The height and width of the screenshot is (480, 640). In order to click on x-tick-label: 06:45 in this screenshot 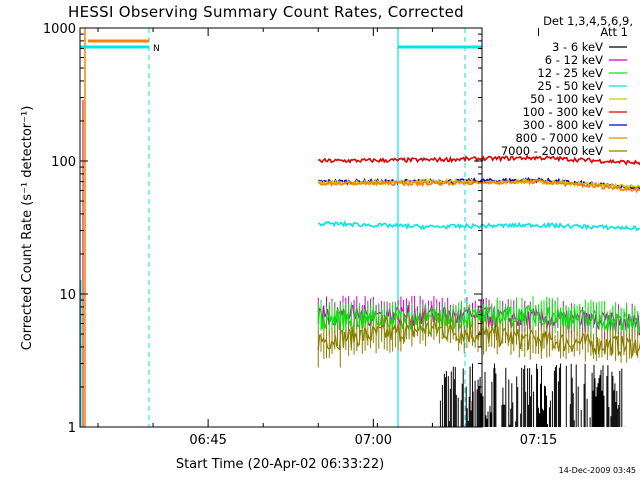, I will do `click(207, 440)`.